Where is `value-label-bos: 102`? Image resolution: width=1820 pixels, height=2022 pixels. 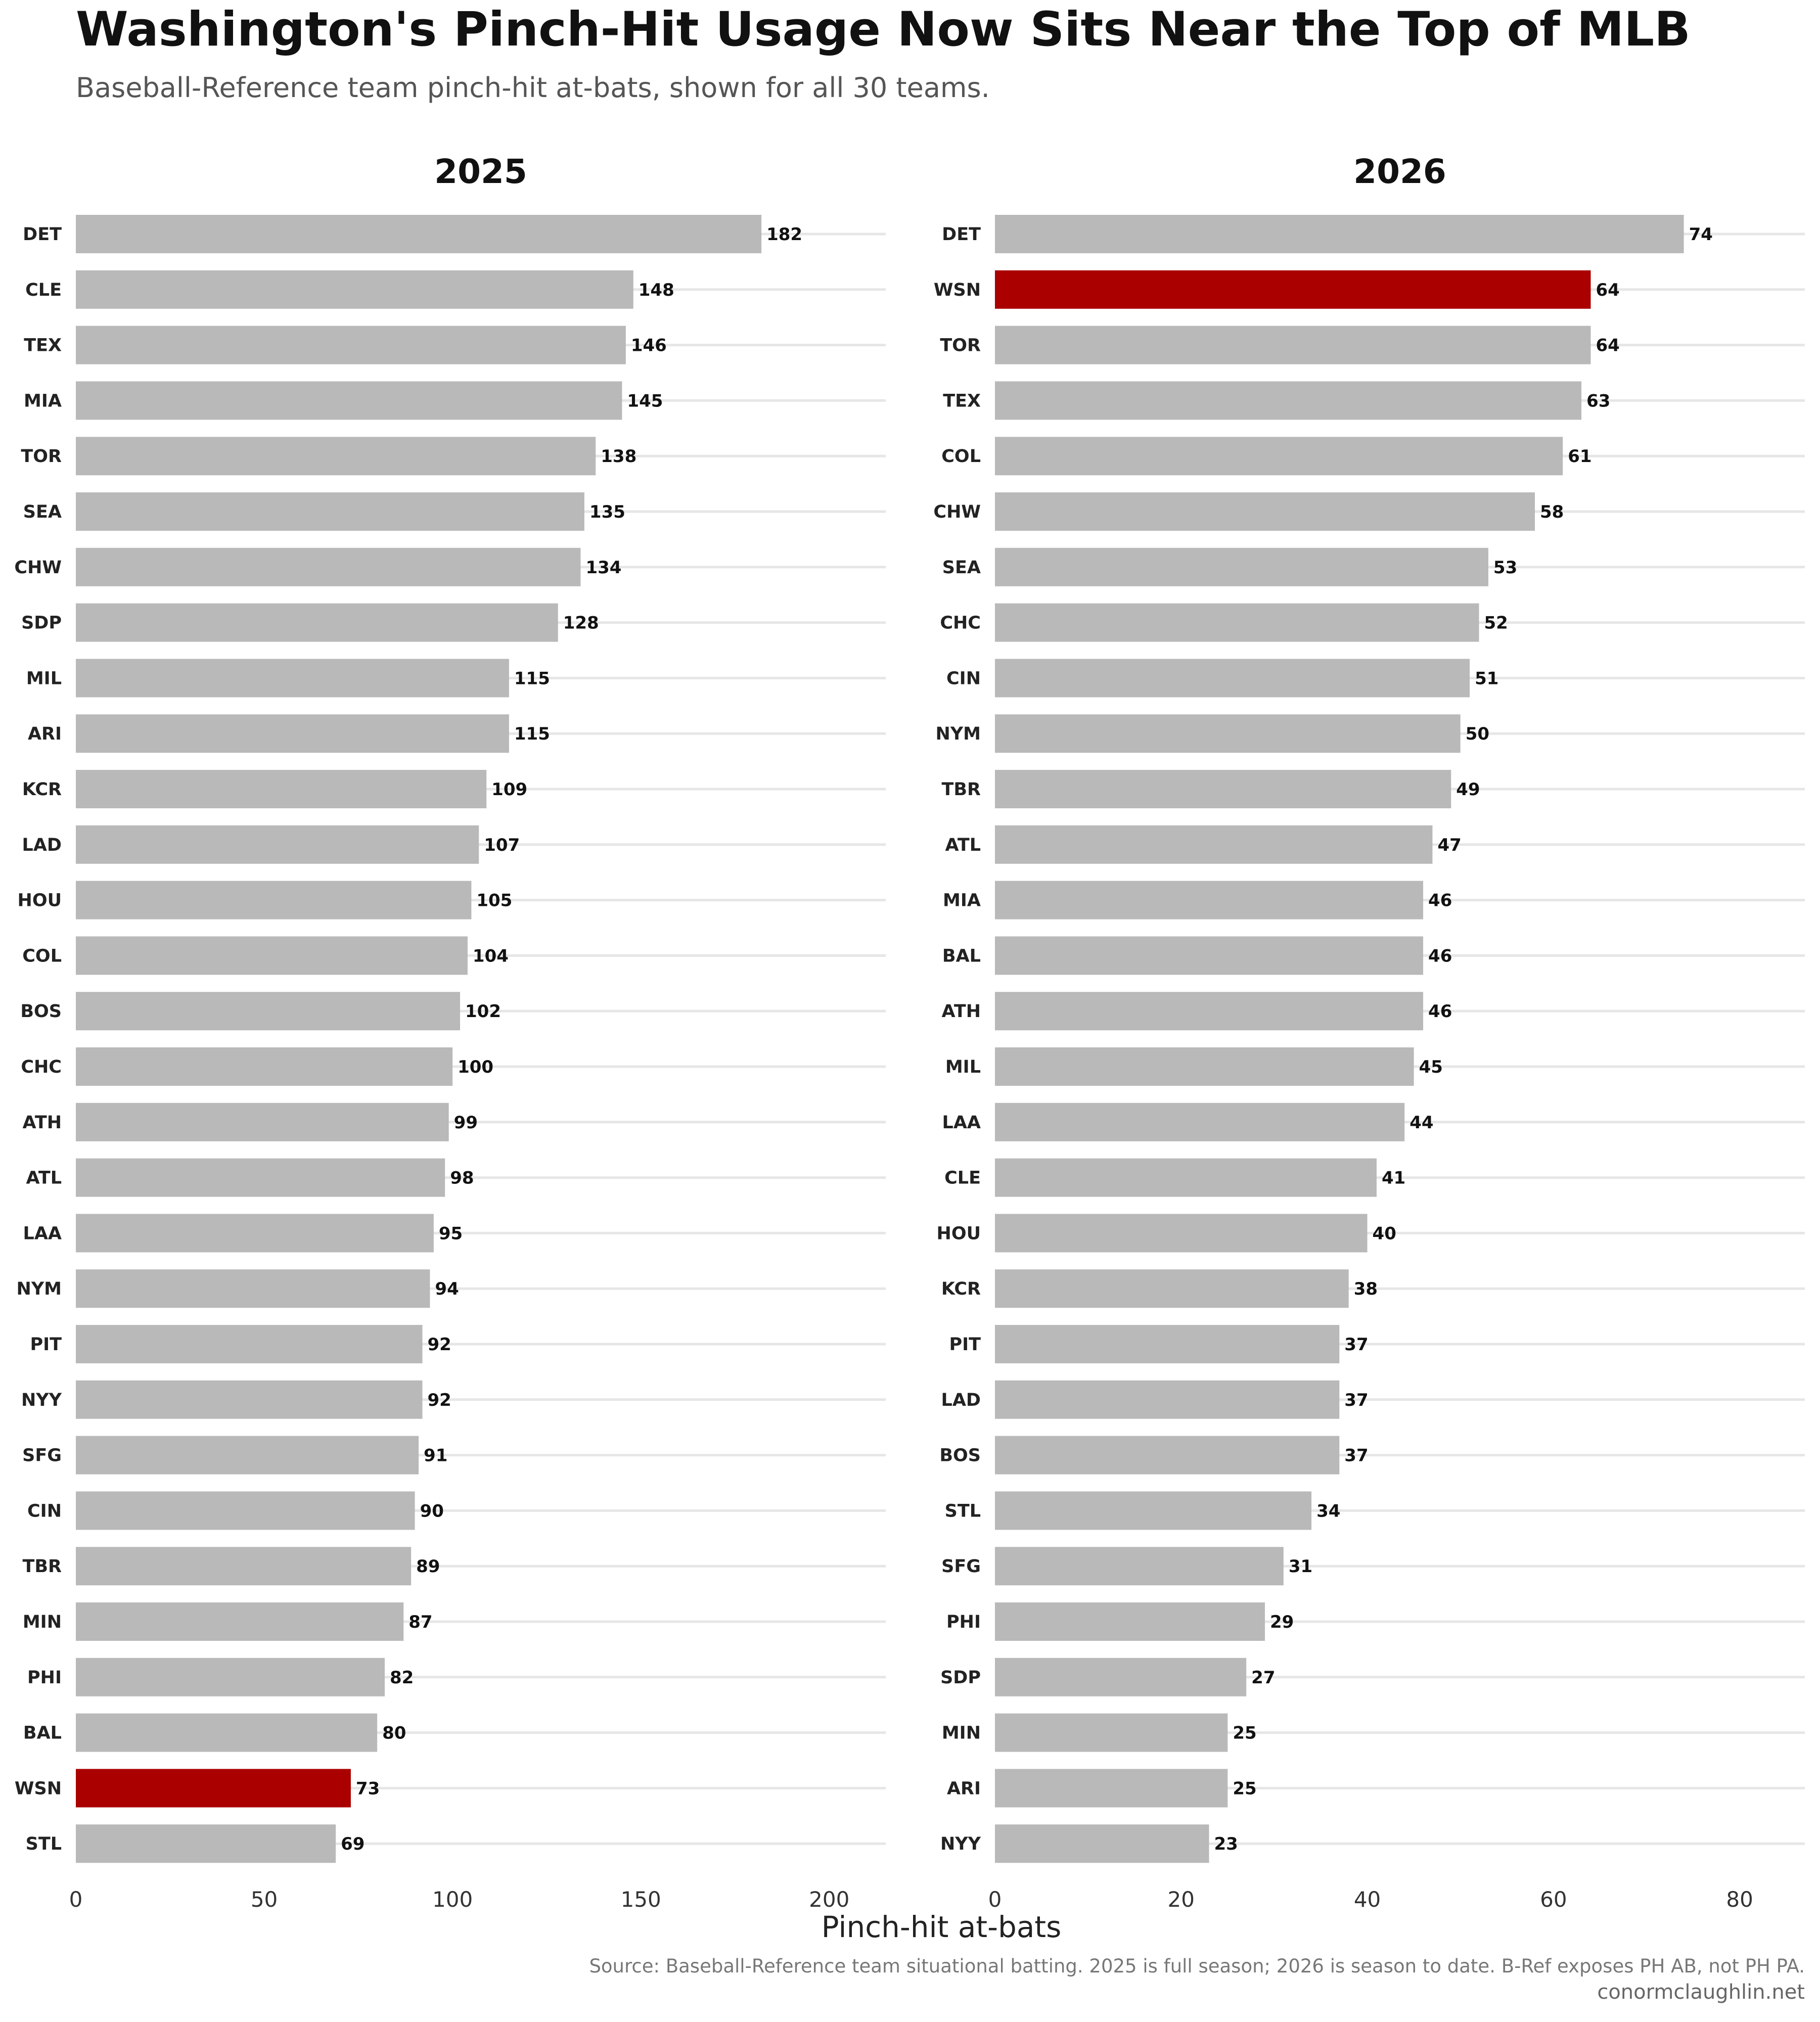 value-label-bos: 102 is located at coordinates (483, 1011).